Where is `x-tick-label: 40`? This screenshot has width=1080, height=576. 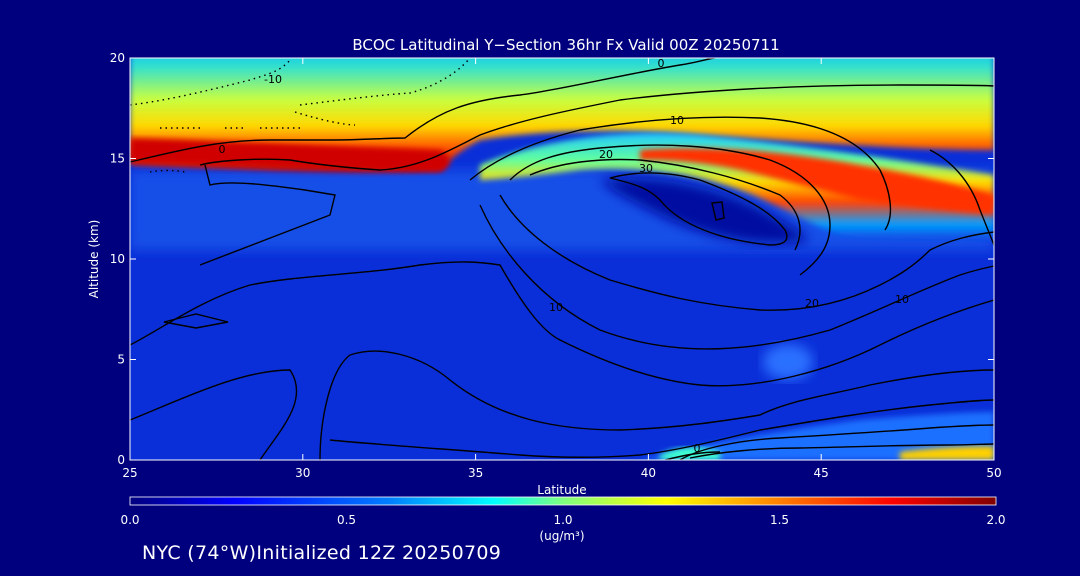 x-tick-label: 40 is located at coordinates (648, 473).